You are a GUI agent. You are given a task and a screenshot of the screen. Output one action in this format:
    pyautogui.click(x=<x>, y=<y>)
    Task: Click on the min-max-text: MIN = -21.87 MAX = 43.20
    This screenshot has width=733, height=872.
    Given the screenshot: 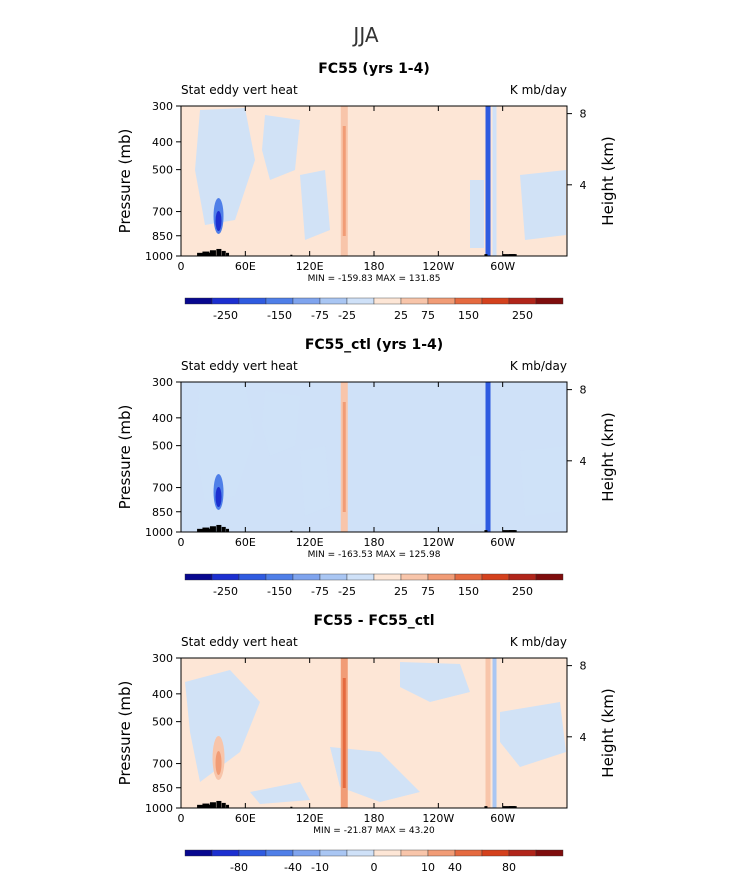 What is the action you would take?
    pyautogui.click(x=374, y=831)
    